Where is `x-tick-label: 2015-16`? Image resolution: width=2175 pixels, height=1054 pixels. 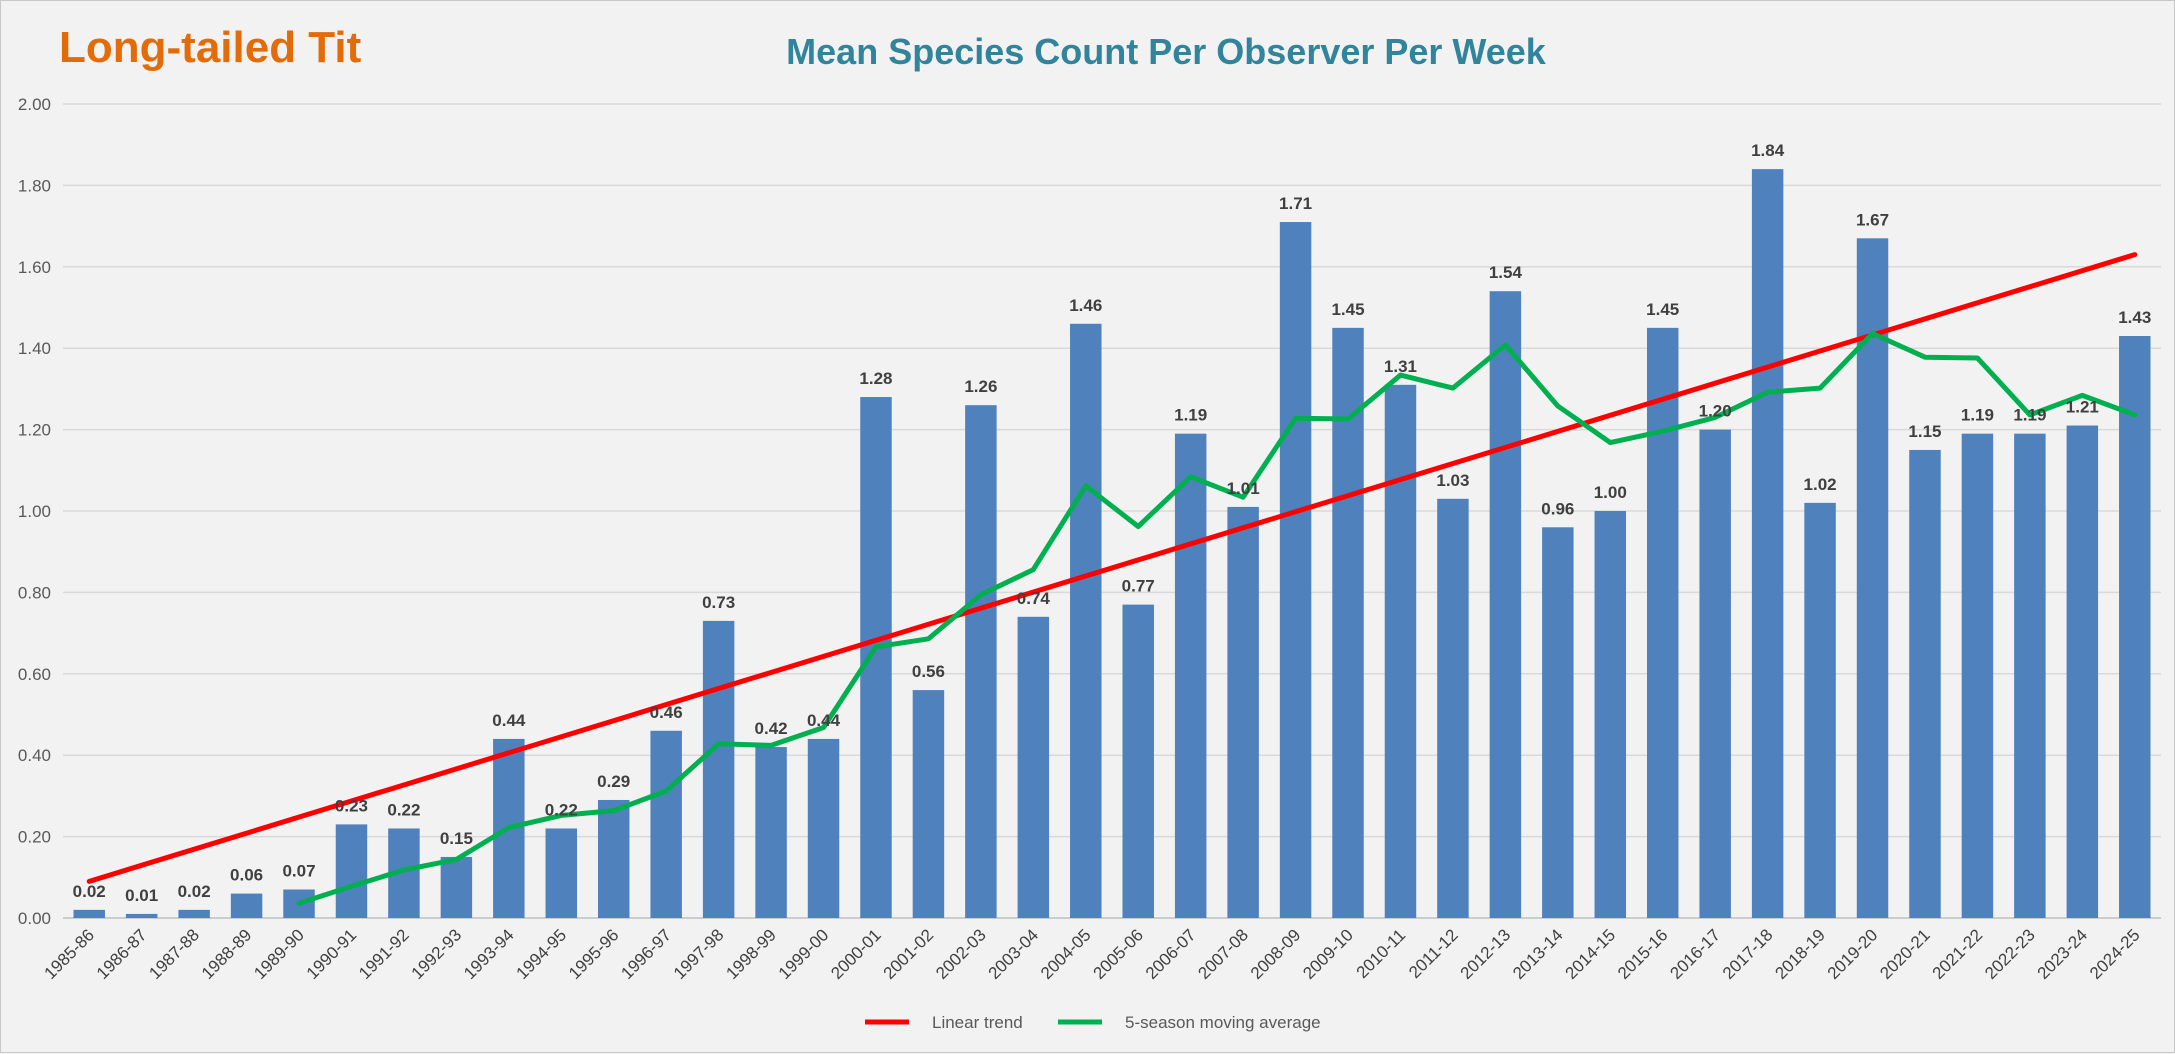 x-tick-label: 2015-16 is located at coordinates (1643, 954).